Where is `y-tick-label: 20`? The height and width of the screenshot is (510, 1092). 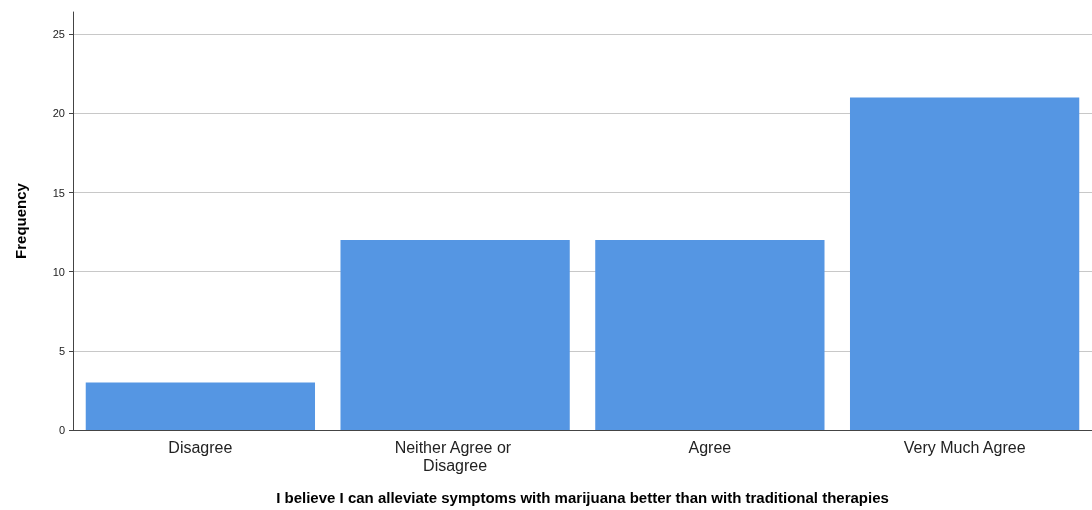 y-tick-label: 20 is located at coordinates (58, 113).